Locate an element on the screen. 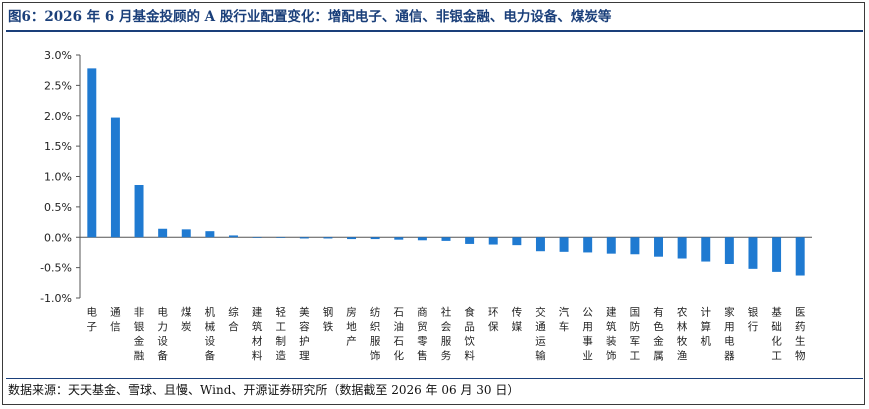  x-tick-label: 轻工制造 is located at coordinates (280, 333).